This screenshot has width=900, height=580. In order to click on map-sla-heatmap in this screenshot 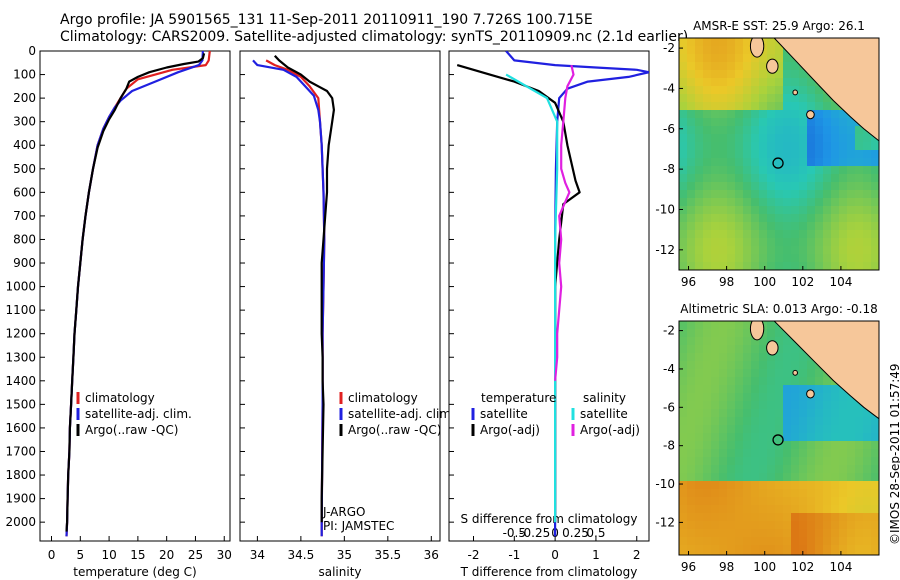, I will do `click(779, 438)`.